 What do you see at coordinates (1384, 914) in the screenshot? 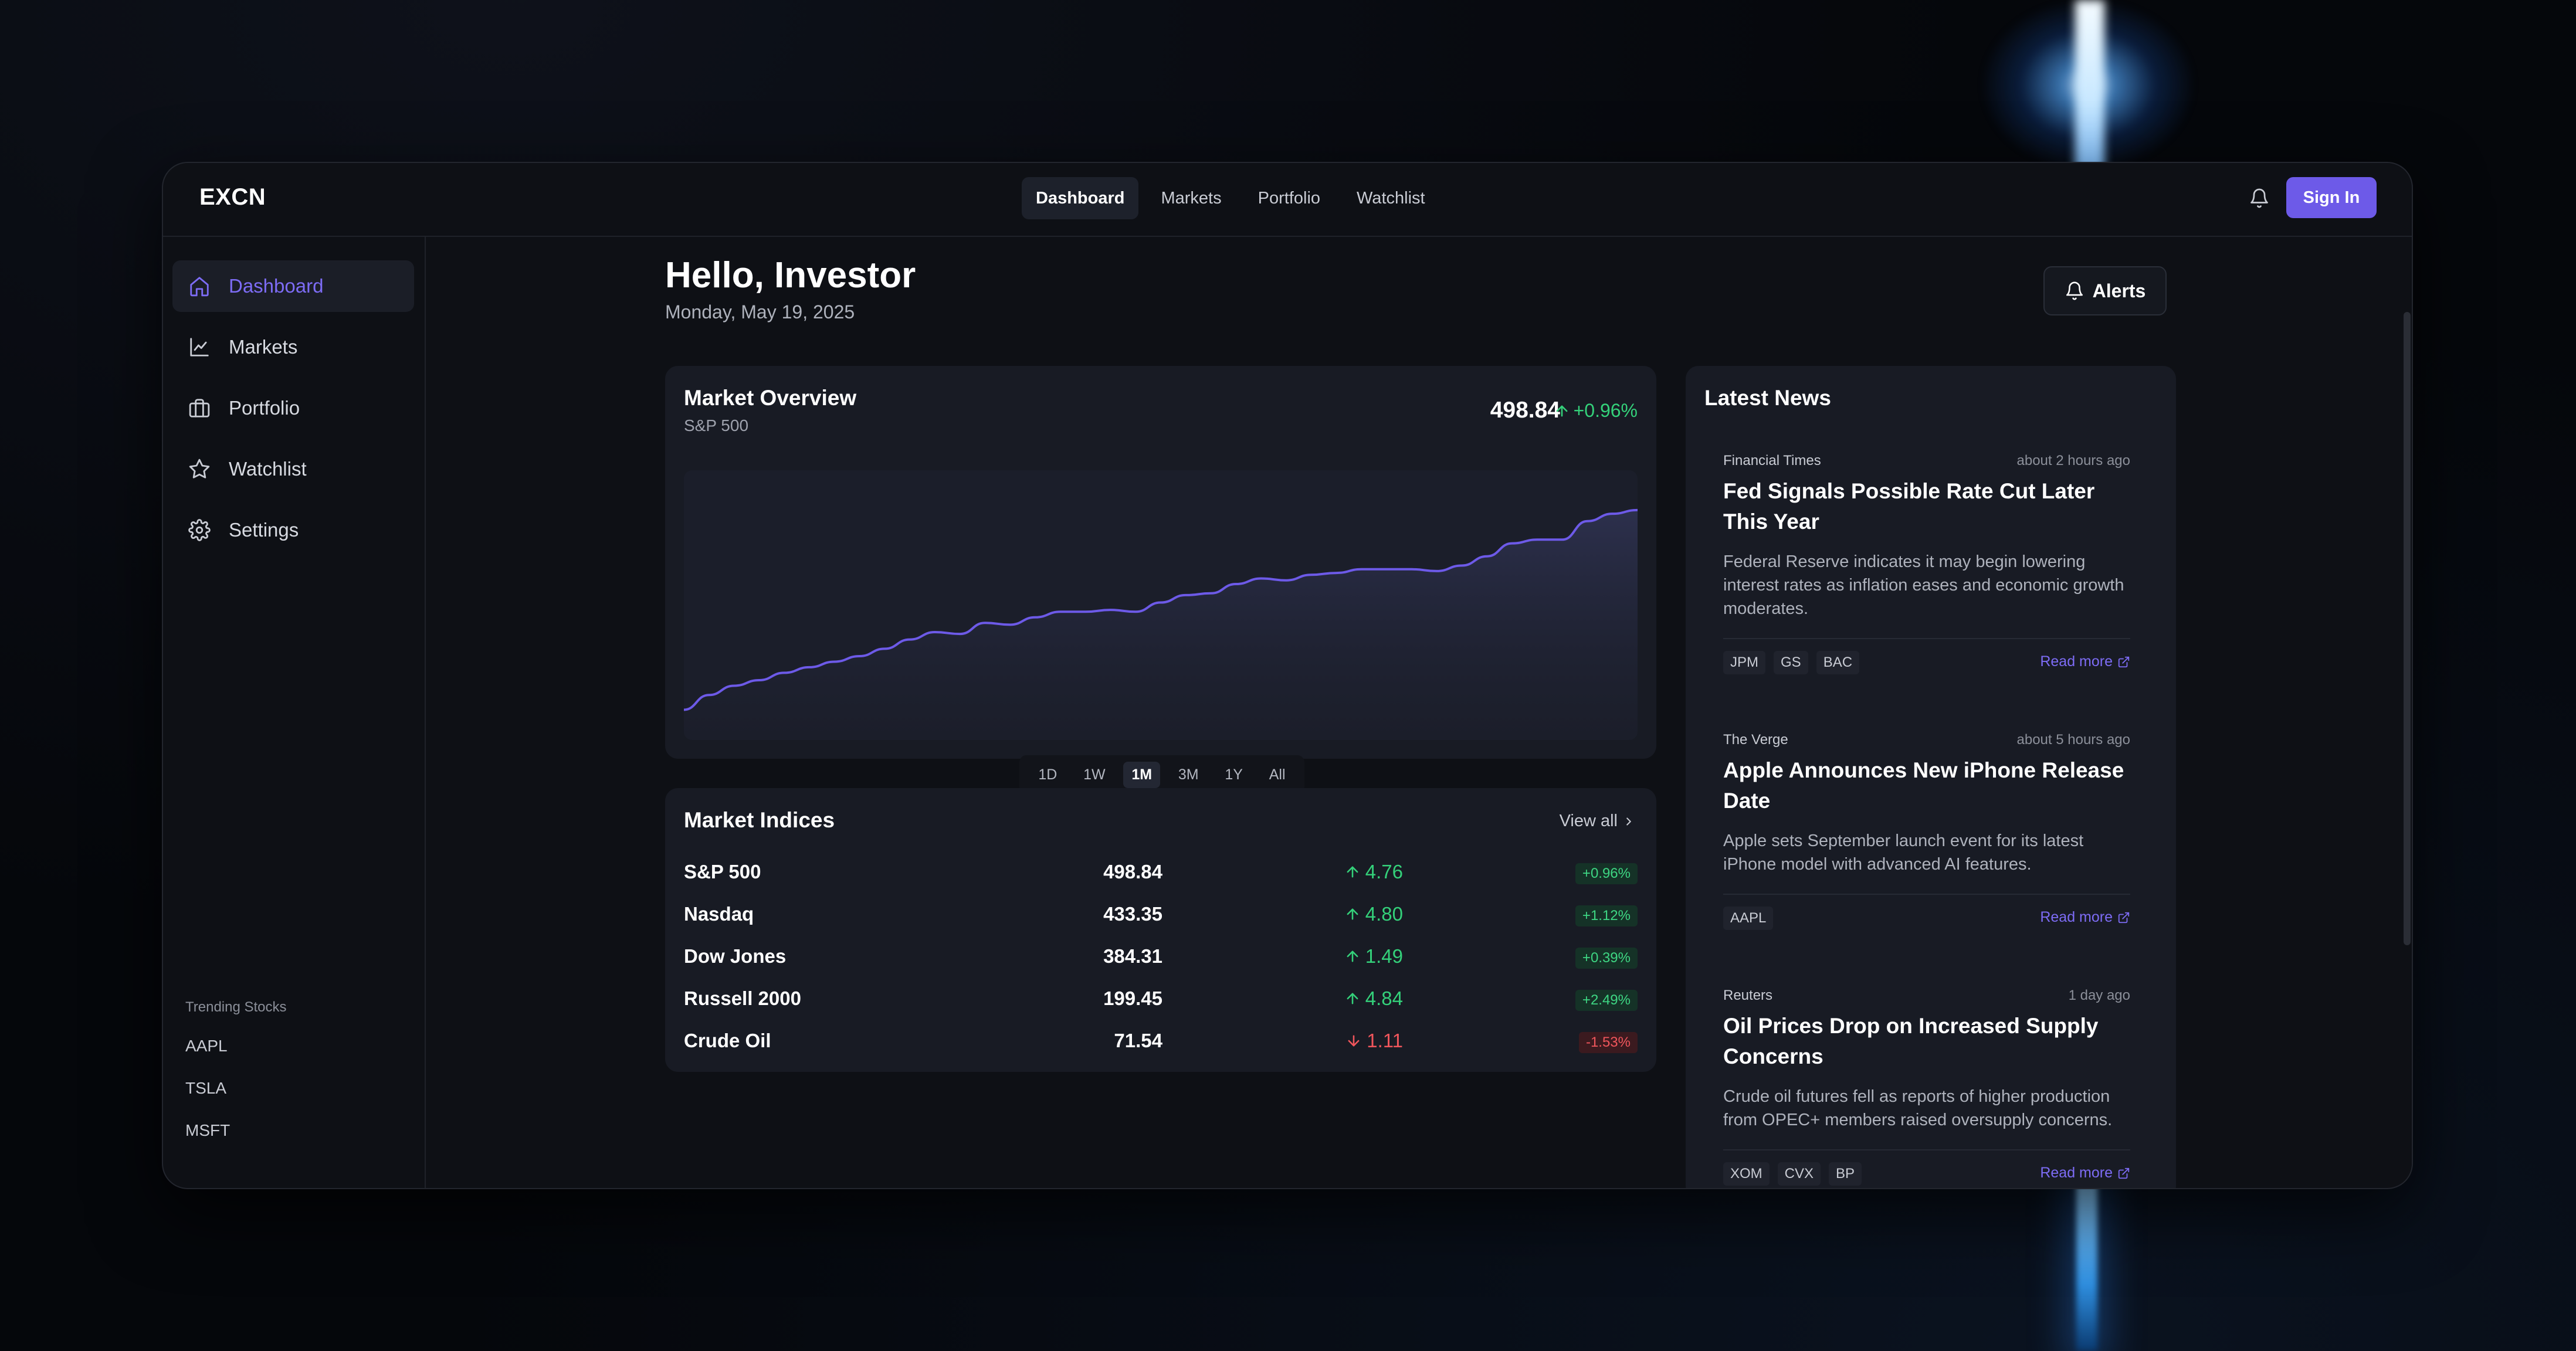
I see `index-change-value: 4.80` at bounding box center [1384, 914].